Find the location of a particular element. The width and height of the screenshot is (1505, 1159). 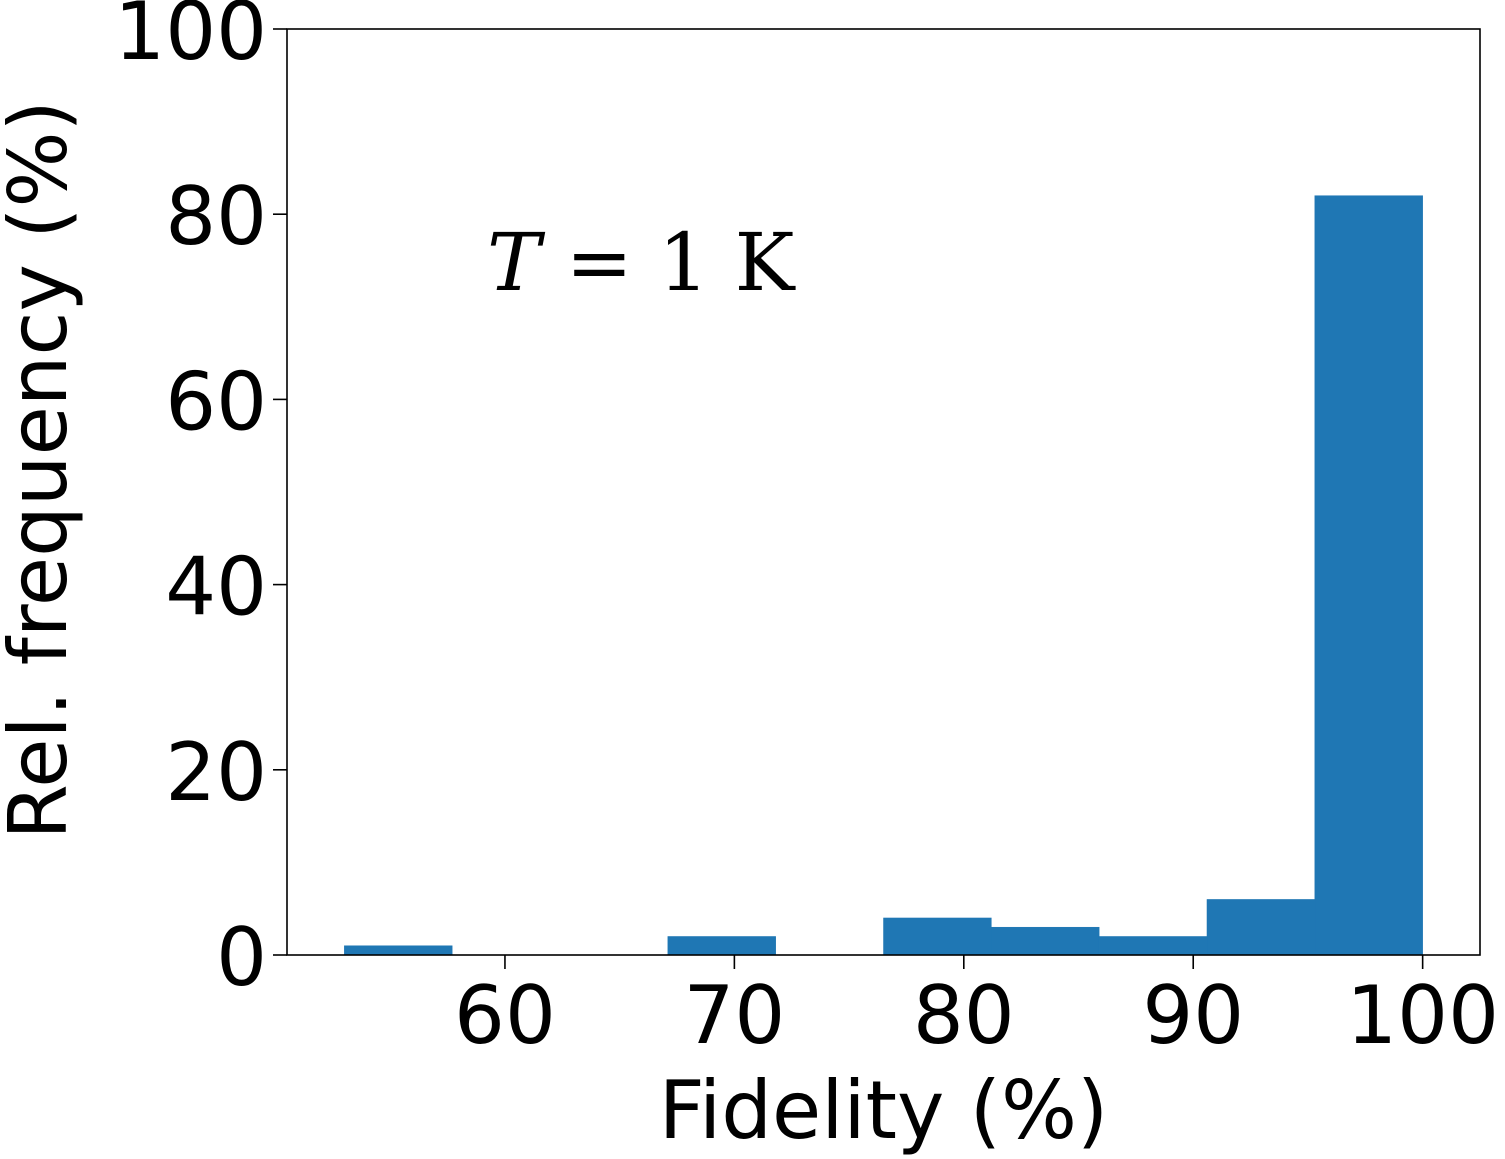

y-tick-label: 100 is located at coordinates (190, 39).